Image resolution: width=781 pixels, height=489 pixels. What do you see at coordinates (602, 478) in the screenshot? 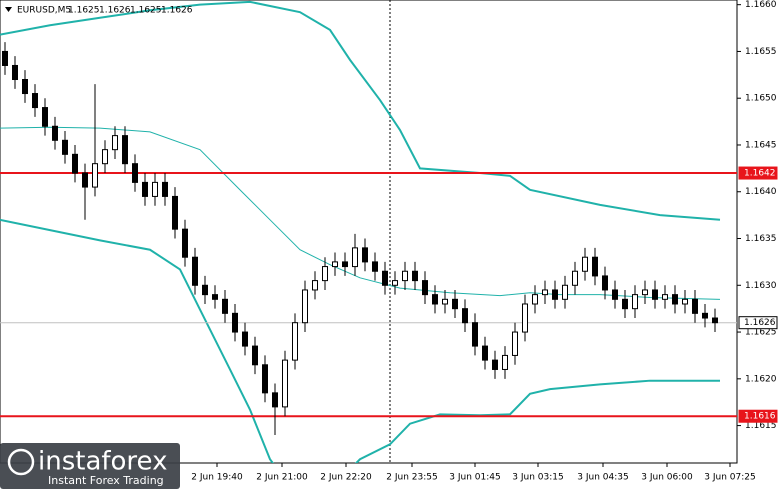
I see `x-tick-label: 3 Jun 04:35` at bounding box center [602, 478].